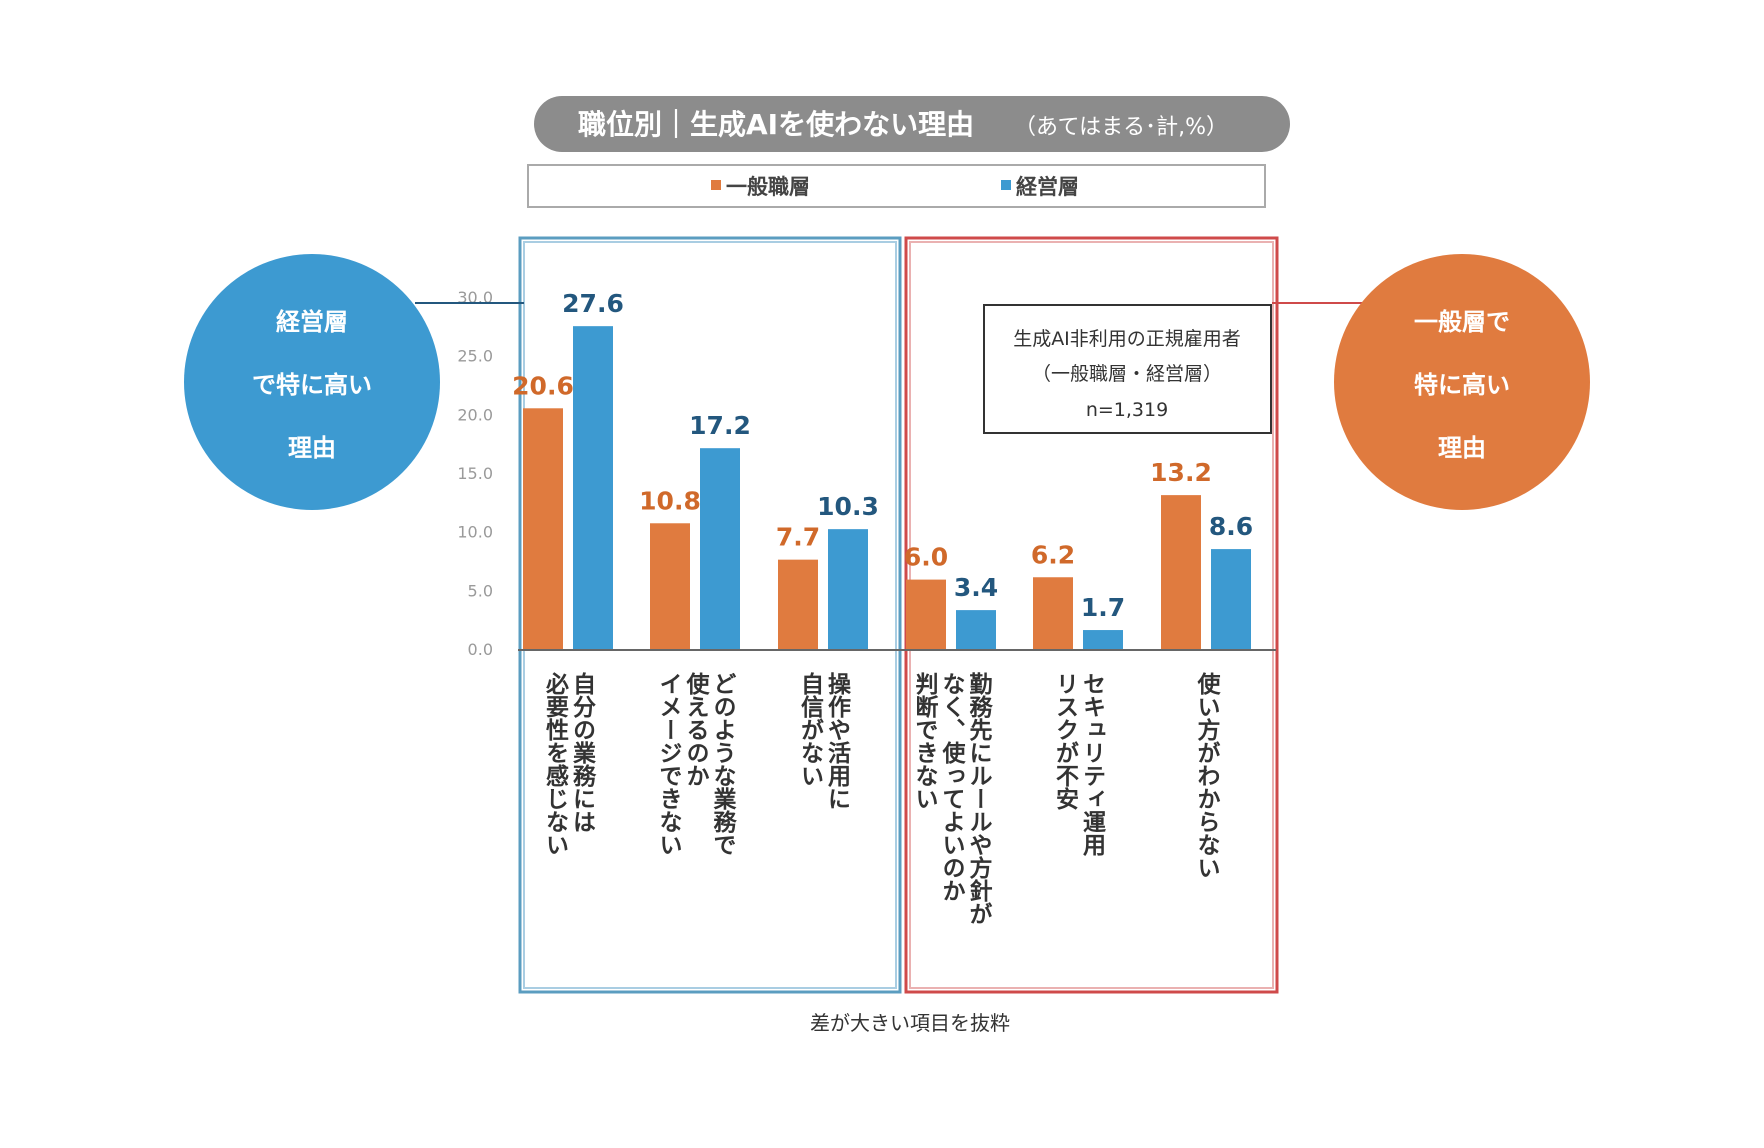 The width and height of the screenshot is (1764, 1148). Describe the element at coordinates (811, 729) in the screenshot. I see `category-label-line: 自信がない` at that location.